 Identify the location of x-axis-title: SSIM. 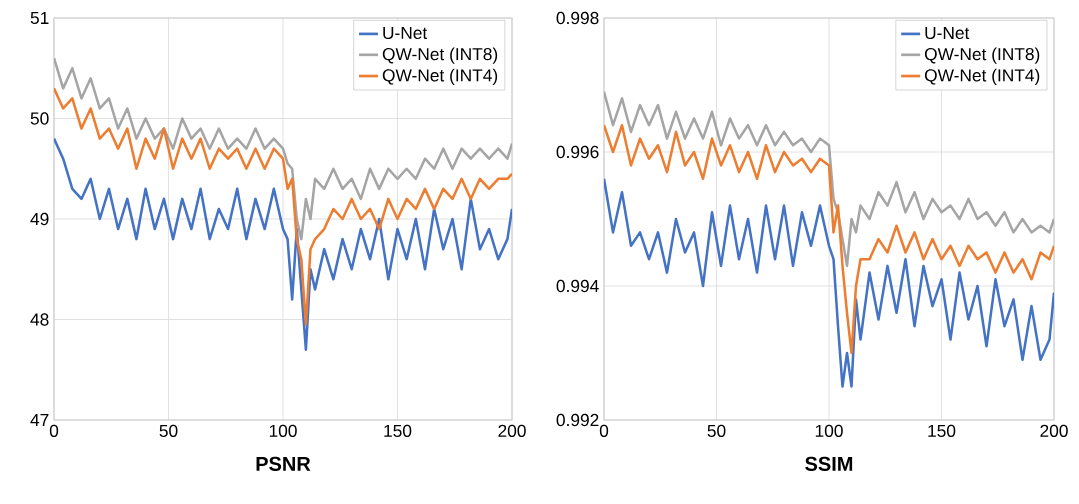
(829, 463).